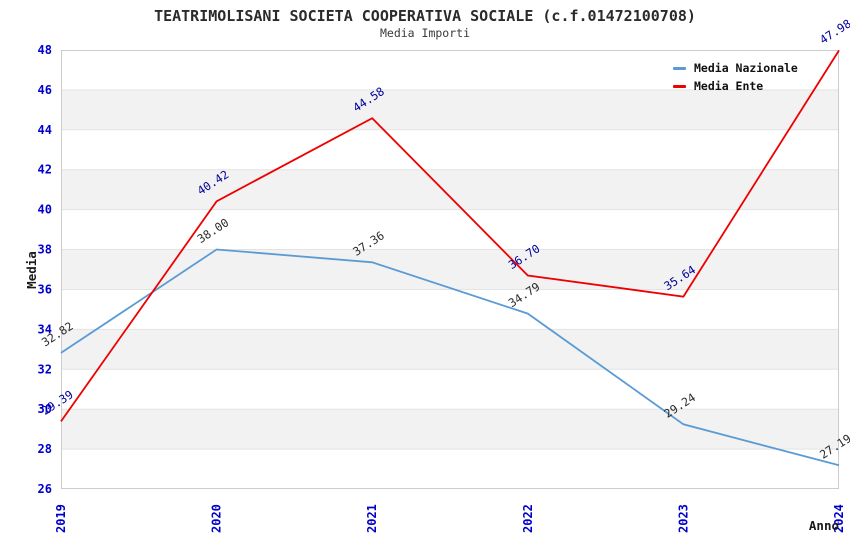  What do you see at coordinates (45, 170) in the screenshot?
I see `y-tick-label: 42` at bounding box center [45, 170].